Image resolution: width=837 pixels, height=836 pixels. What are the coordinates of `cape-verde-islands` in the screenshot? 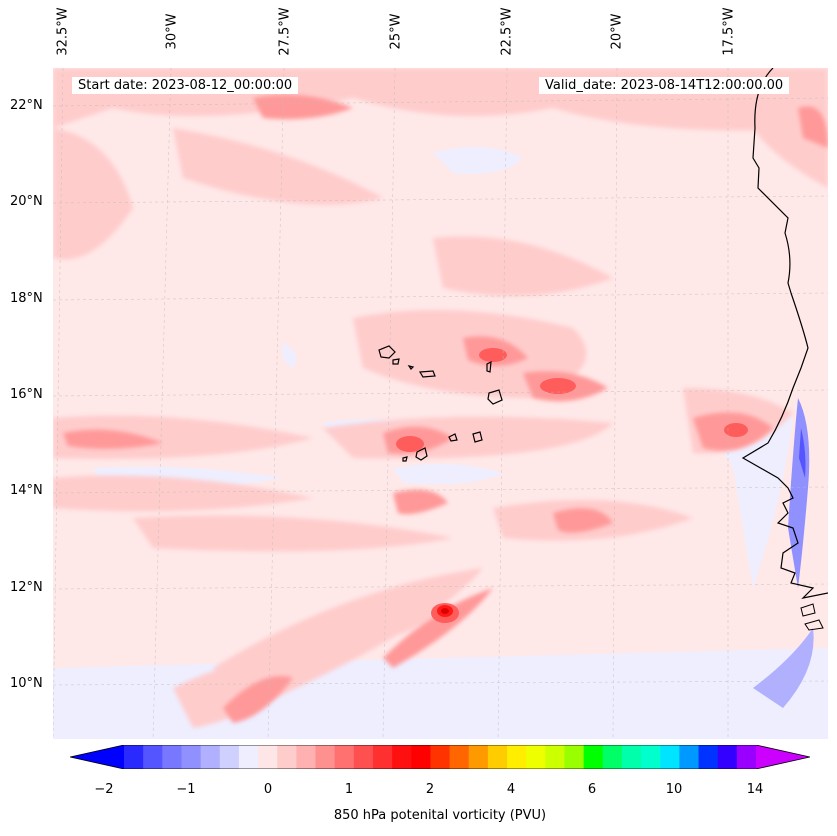 It's located at (440, 403).